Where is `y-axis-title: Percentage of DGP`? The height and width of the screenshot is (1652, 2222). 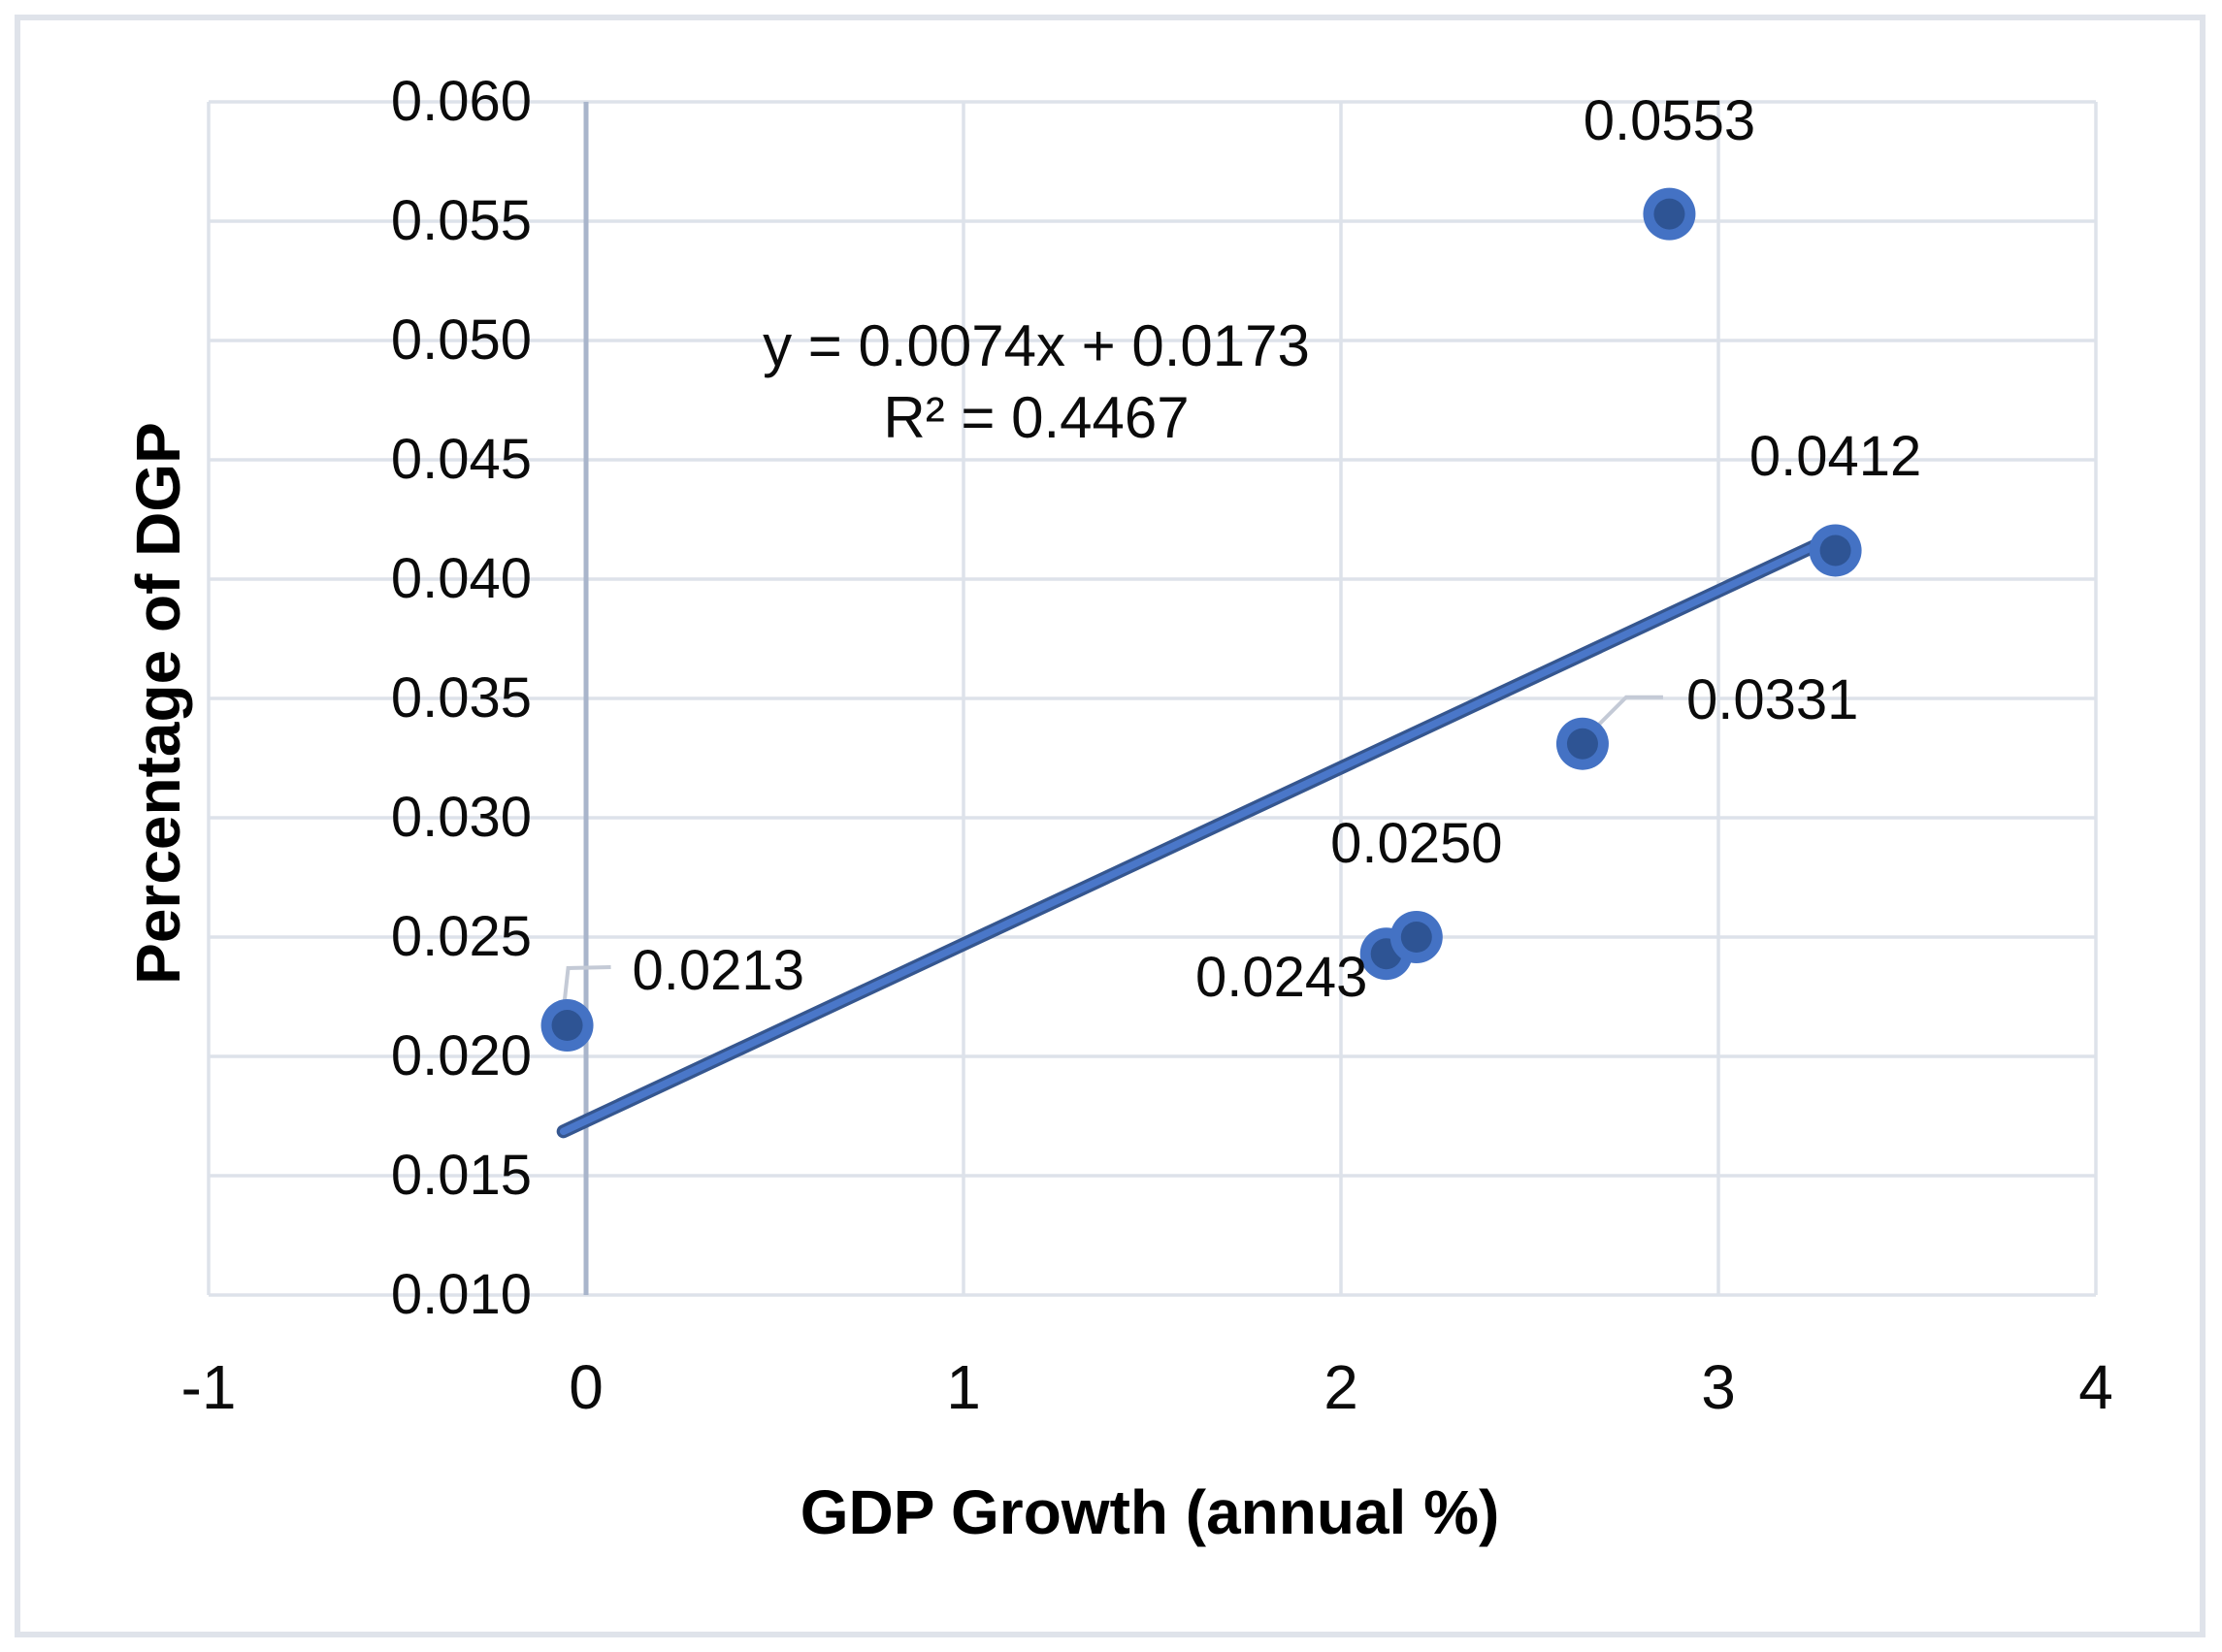 y-axis-title: Percentage of DGP is located at coordinates (158, 703).